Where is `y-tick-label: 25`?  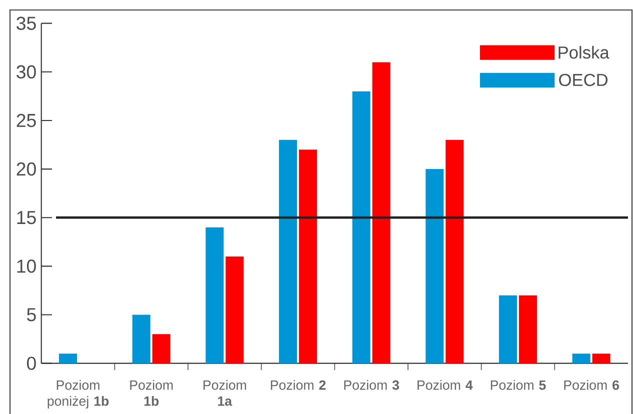
y-tick-label: 25 is located at coordinates (26, 121).